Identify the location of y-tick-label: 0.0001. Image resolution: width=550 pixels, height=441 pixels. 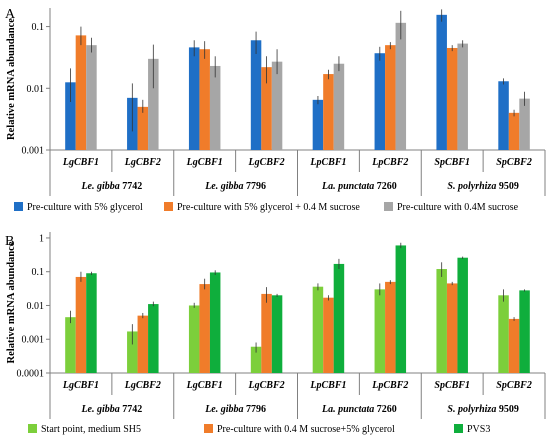
(31, 374).